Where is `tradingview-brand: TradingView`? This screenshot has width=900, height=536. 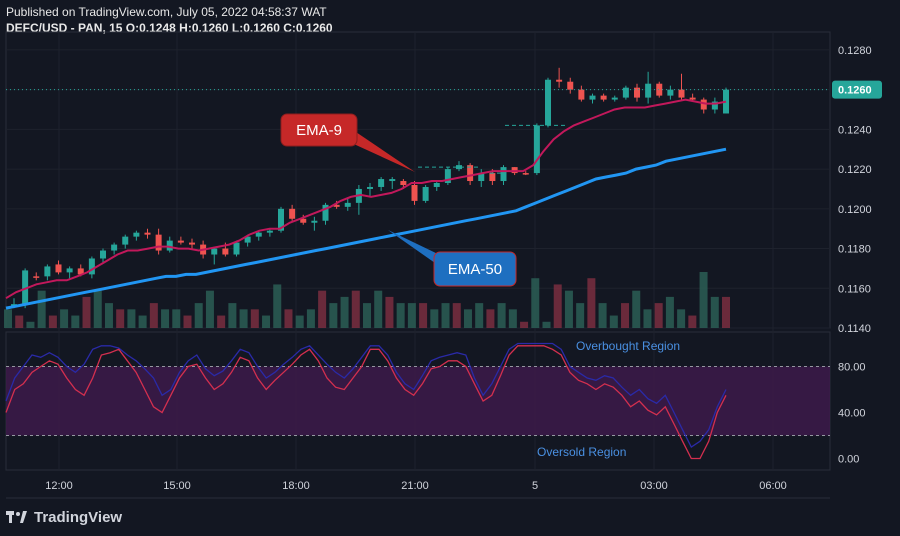
tradingview-brand: TradingView is located at coordinates (64, 517).